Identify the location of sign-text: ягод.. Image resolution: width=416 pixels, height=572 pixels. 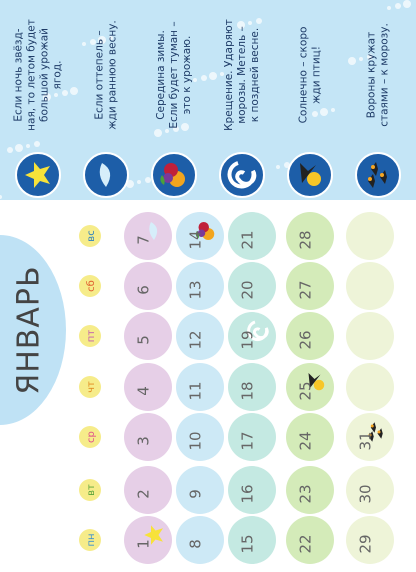
(58, 75).